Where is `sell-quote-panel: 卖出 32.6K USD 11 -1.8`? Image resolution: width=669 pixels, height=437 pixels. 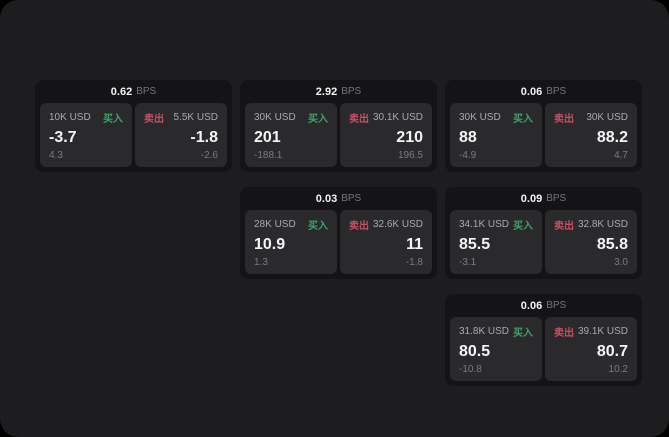 sell-quote-panel: 卖出 32.6K USD 11 -1.8 is located at coordinates (386, 242).